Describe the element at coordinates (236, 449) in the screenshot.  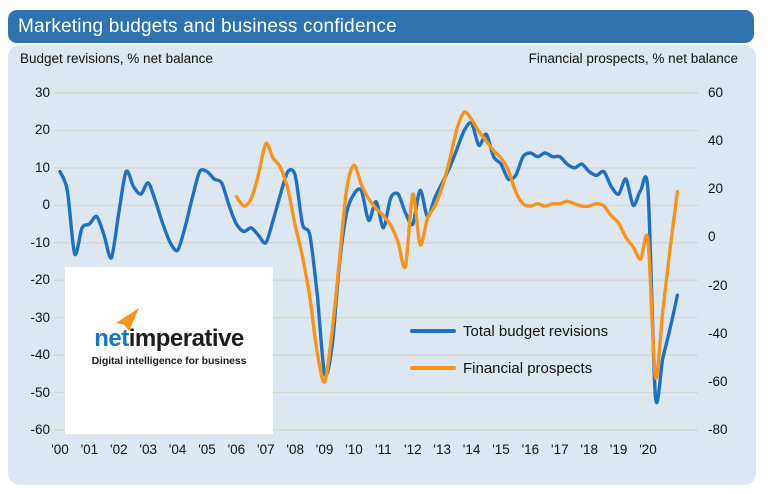
I see `x-tick-label: '06` at that location.